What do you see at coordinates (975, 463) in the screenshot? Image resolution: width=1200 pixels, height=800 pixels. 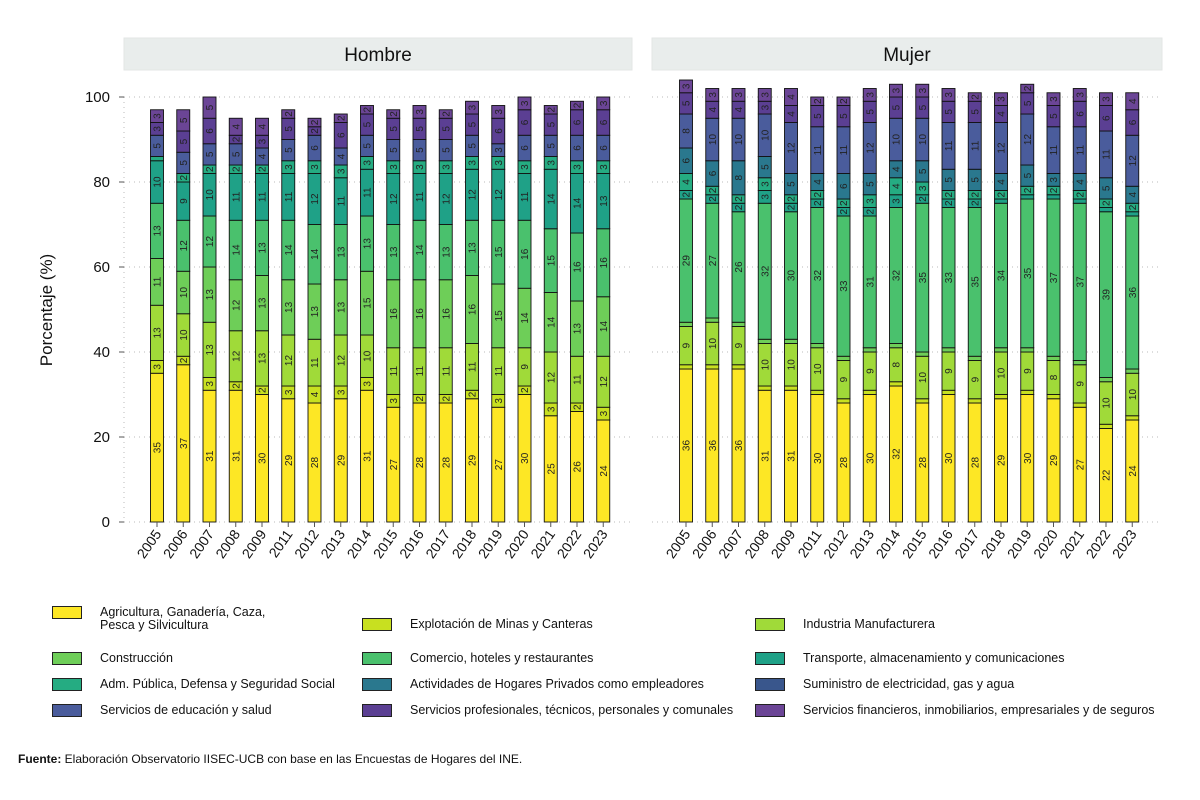 I see `data-label: 28` at bounding box center [975, 463].